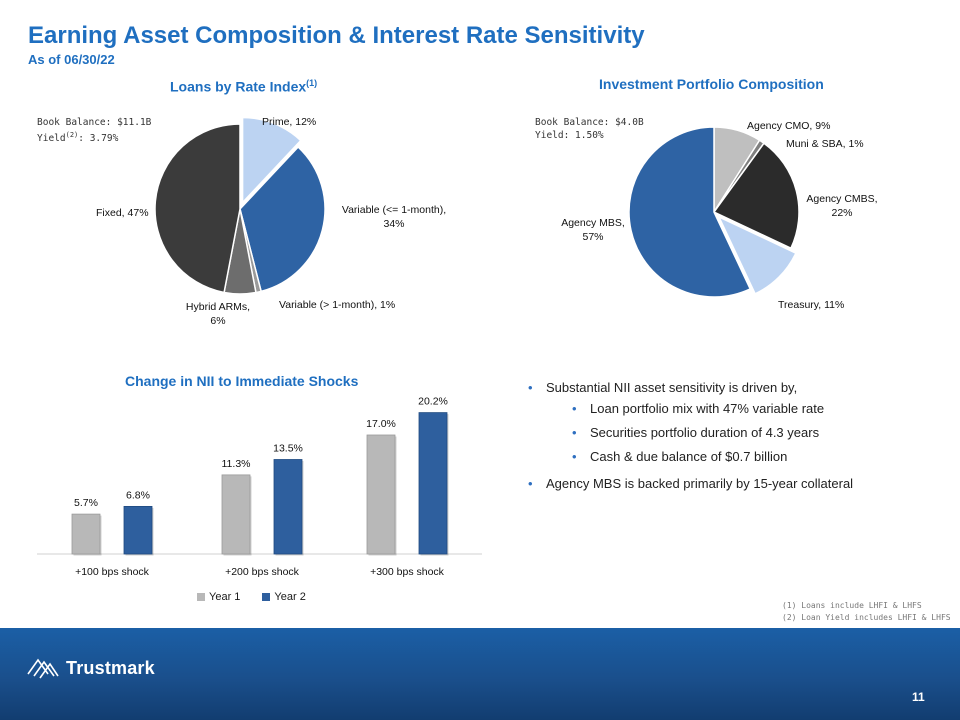 The height and width of the screenshot is (720, 960). Describe the element at coordinates (433, 402) in the screenshot. I see `bar-label-1-2: 20.2%` at that location.